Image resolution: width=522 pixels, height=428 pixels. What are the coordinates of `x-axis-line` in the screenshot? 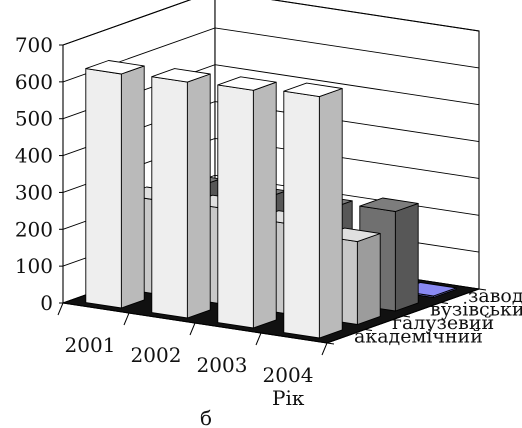 It's located at (195, 323).